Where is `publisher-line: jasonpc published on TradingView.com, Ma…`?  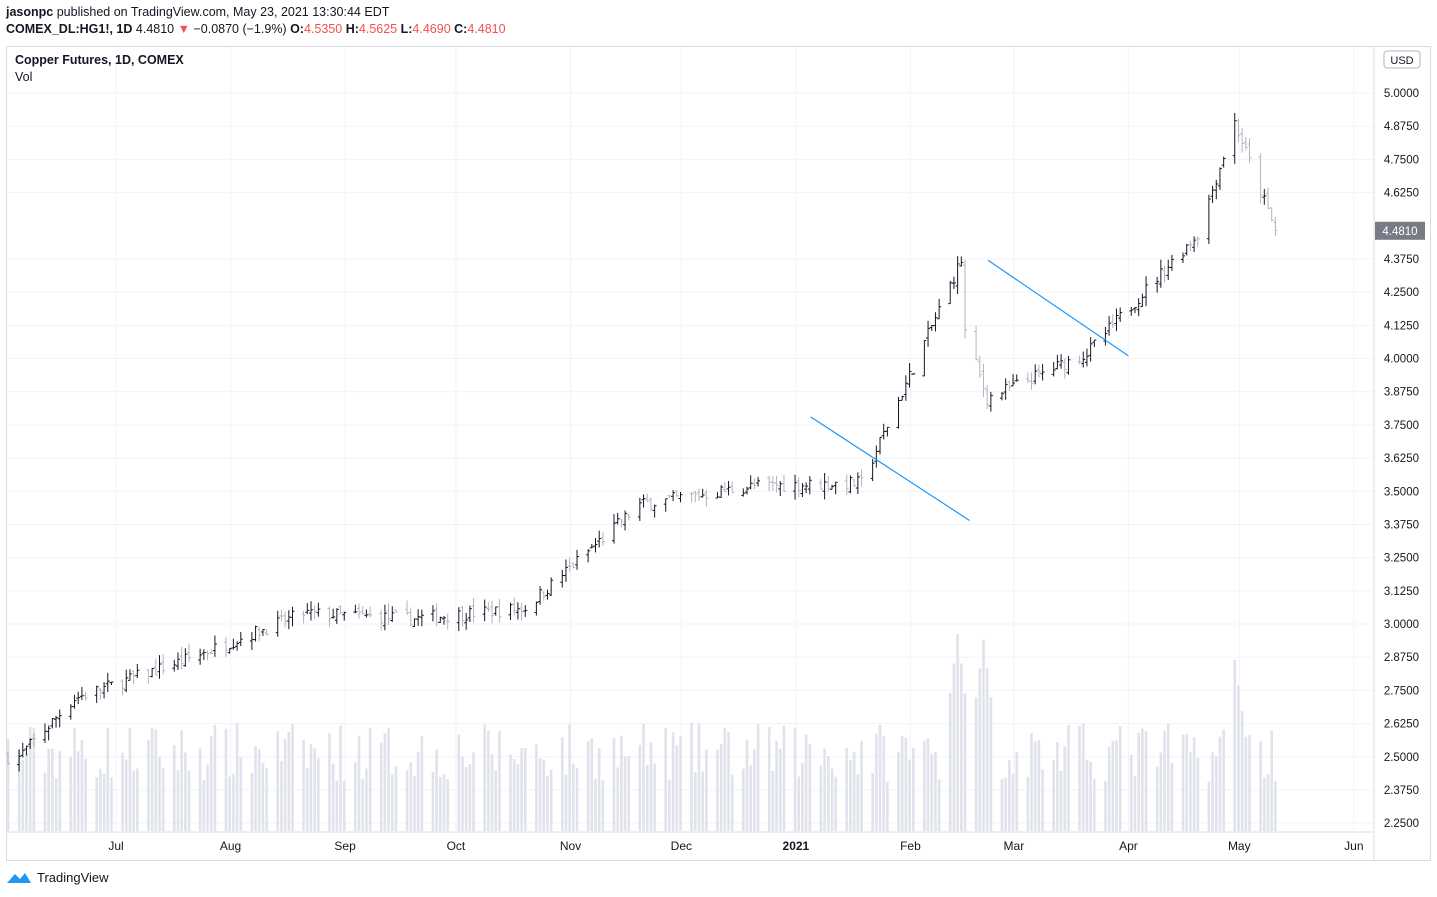 publisher-line: jasonpc published on TradingView.com, Ma… is located at coordinates (197, 12).